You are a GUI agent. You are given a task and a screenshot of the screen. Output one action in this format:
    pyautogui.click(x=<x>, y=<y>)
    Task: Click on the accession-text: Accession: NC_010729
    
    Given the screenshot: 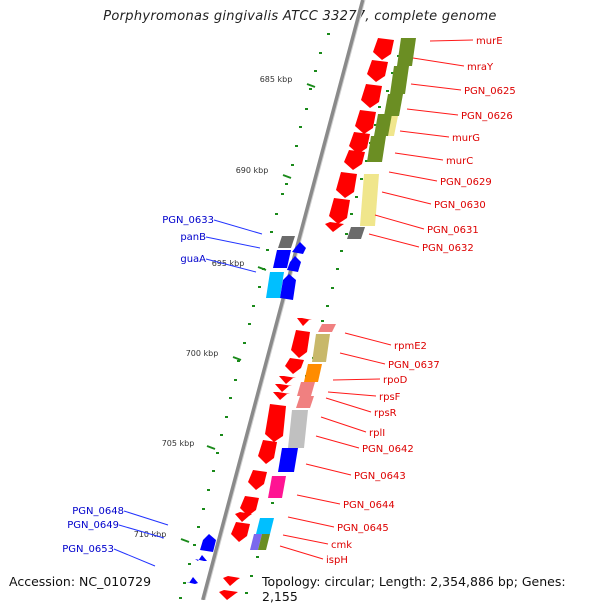 What is the action you would take?
    pyautogui.click(x=80, y=581)
    